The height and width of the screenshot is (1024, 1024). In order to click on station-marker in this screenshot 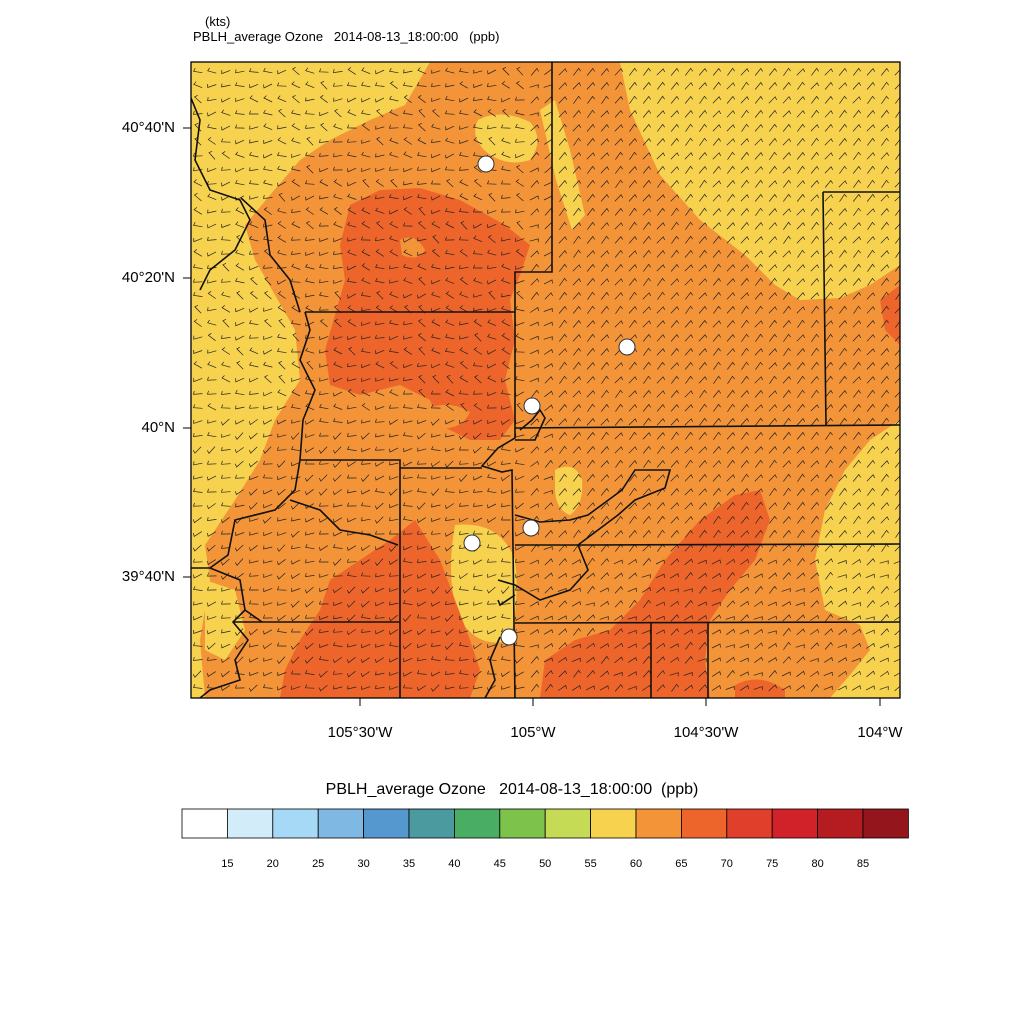, I will do `click(472, 543)`.